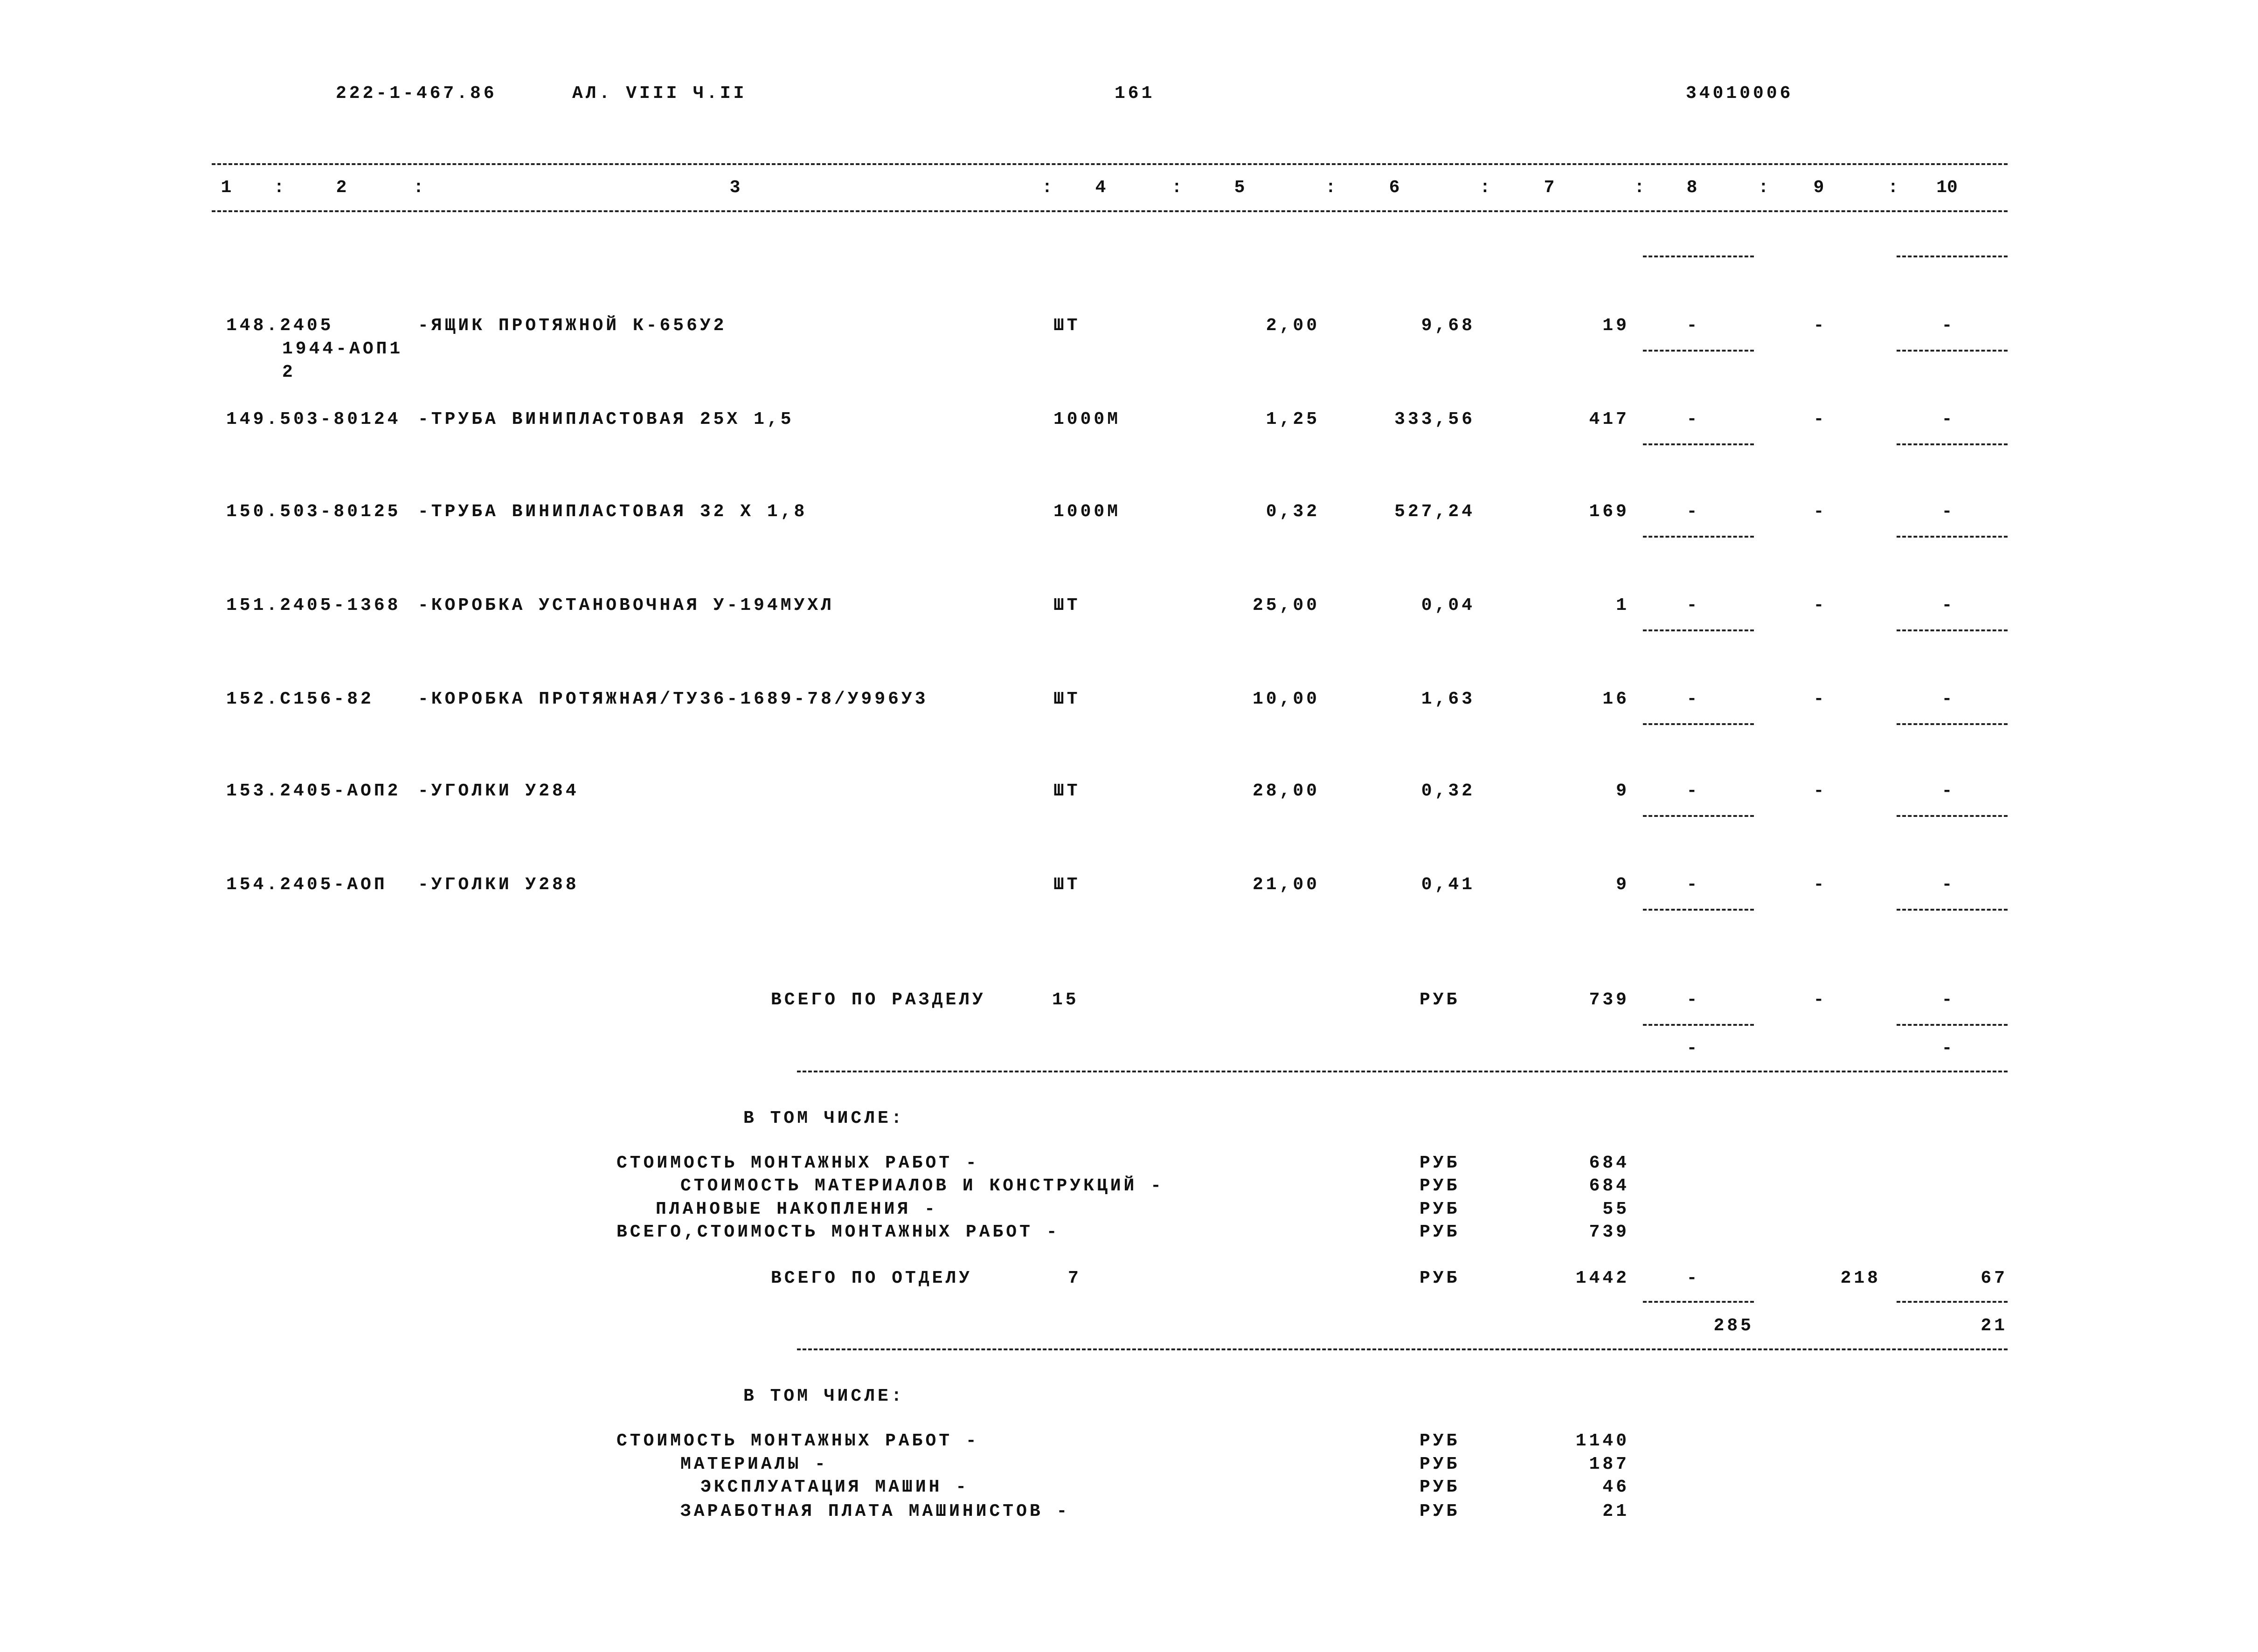  I want to click on header-bottom-rule, so click(1110, 211).